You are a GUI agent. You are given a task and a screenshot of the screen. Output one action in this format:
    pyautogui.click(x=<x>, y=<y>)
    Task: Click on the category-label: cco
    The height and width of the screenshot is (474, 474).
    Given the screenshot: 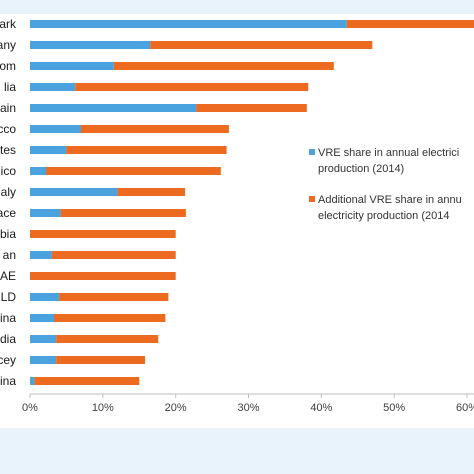 What is the action you would take?
    pyautogui.click(x=8, y=129)
    